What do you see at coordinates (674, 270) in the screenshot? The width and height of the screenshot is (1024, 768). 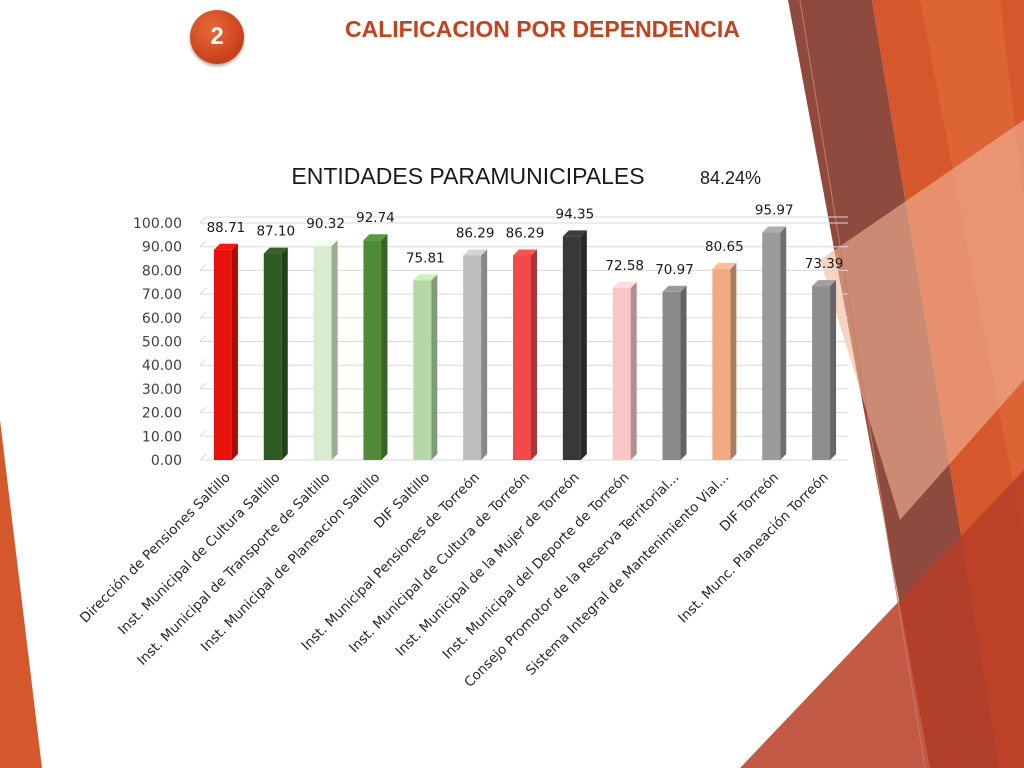 I see `data-label: 70.97` at bounding box center [674, 270].